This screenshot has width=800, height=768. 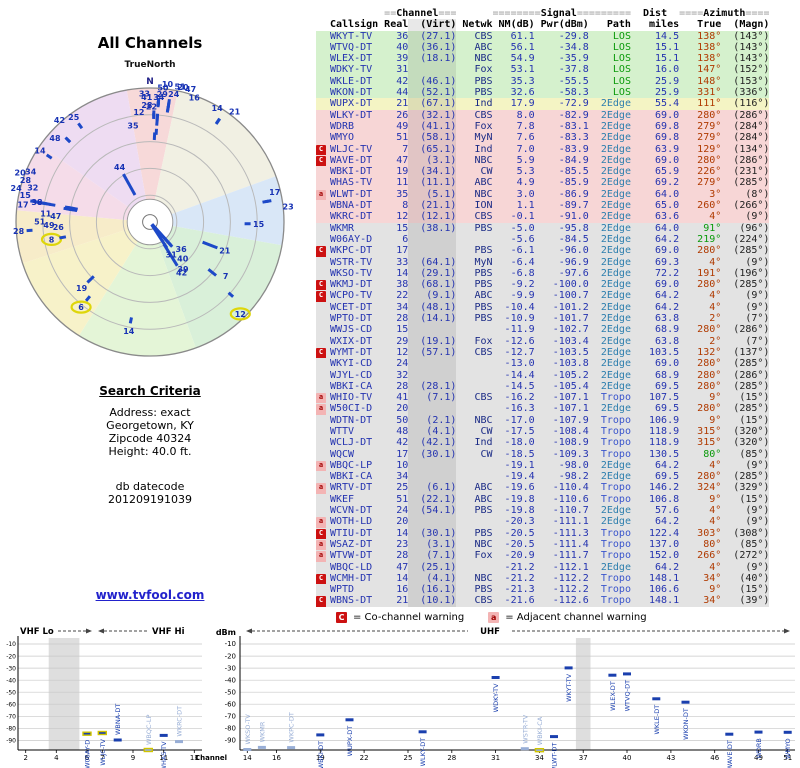 I want to click on cell-azimuth-true: 191°, so click(x=709, y=273).